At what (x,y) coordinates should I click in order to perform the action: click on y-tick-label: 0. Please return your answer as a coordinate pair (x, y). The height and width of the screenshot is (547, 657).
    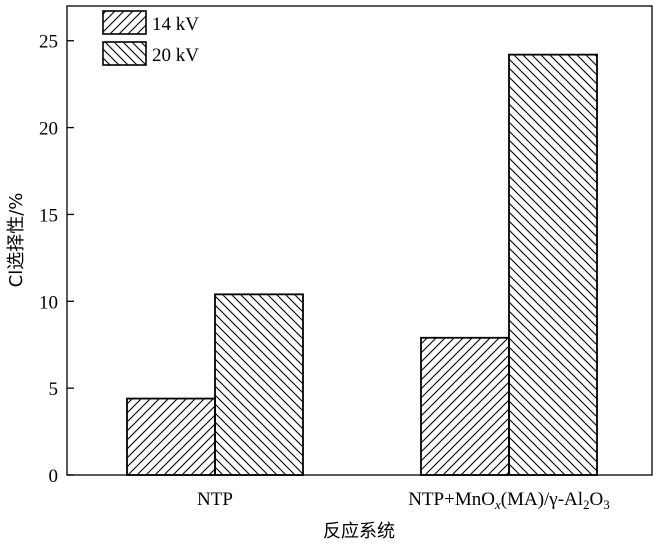
    Looking at the image, I should click on (54, 476).